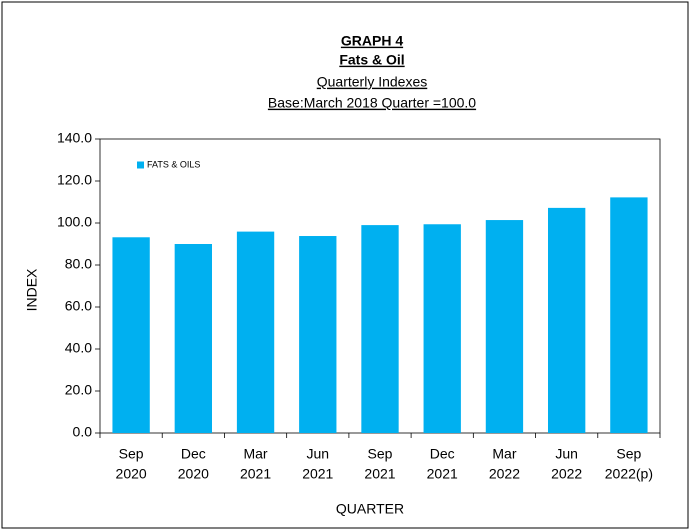 This screenshot has height=531, width=691. What do you see at coordinates (371, 60) in the screenshot?
I see `chart-title: Fats & Oil` at bounding box center [371, 60].